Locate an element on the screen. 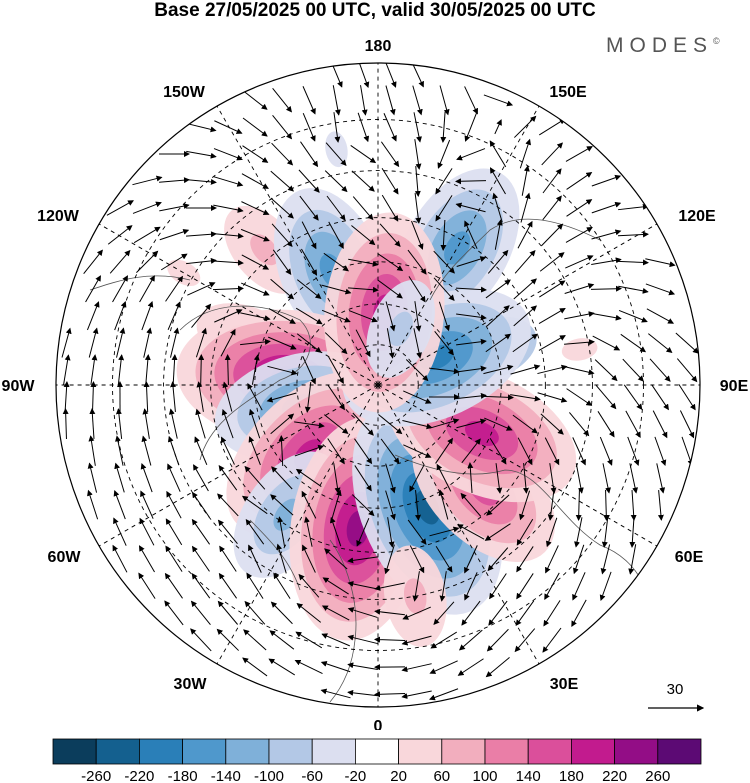 The width and height of the screenshot is (750, 783). colorbar-tick-label: 140 is located at coordinates (528, 775).